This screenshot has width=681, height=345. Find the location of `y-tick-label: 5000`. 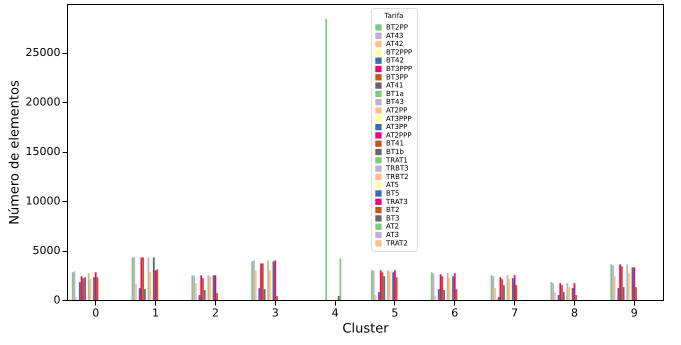

y-tick-label: 5000 is located at coordinates (46, 250).